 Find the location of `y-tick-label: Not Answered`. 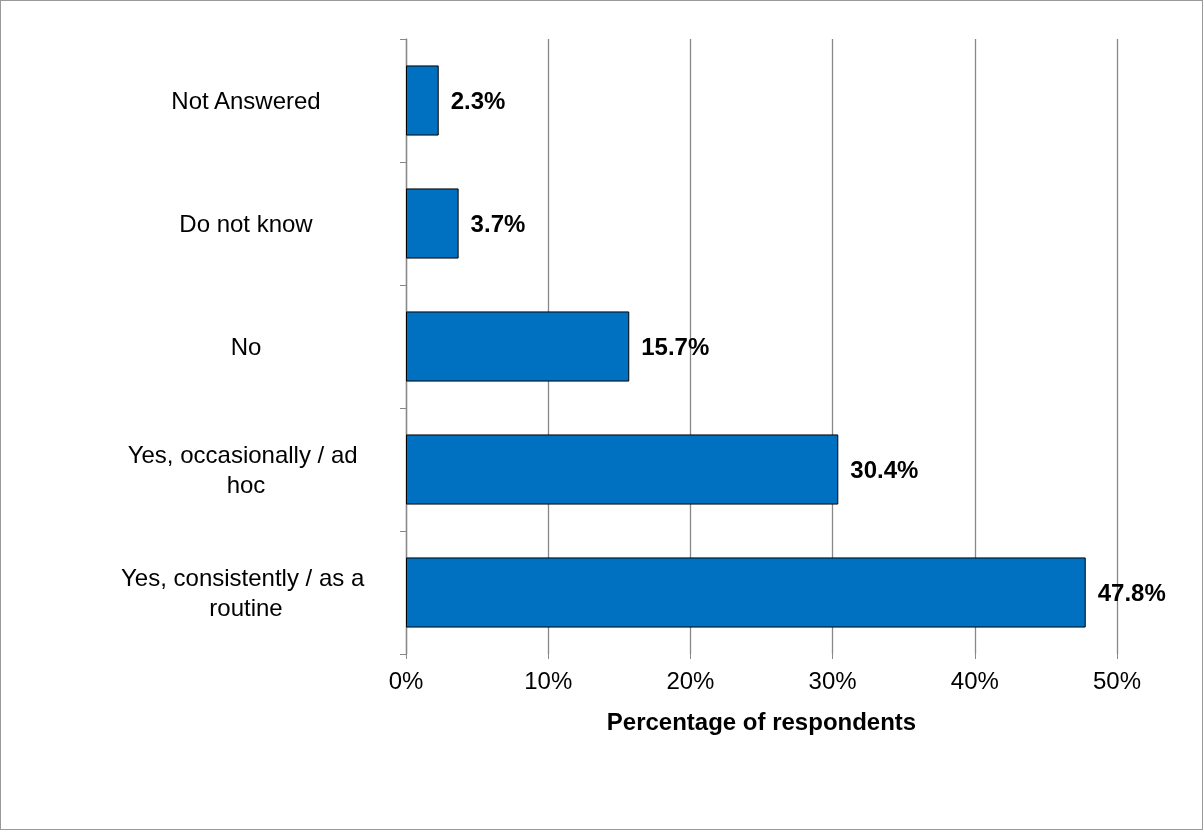

y-tick-label: Not Answered is located at coordinates (246, 100).